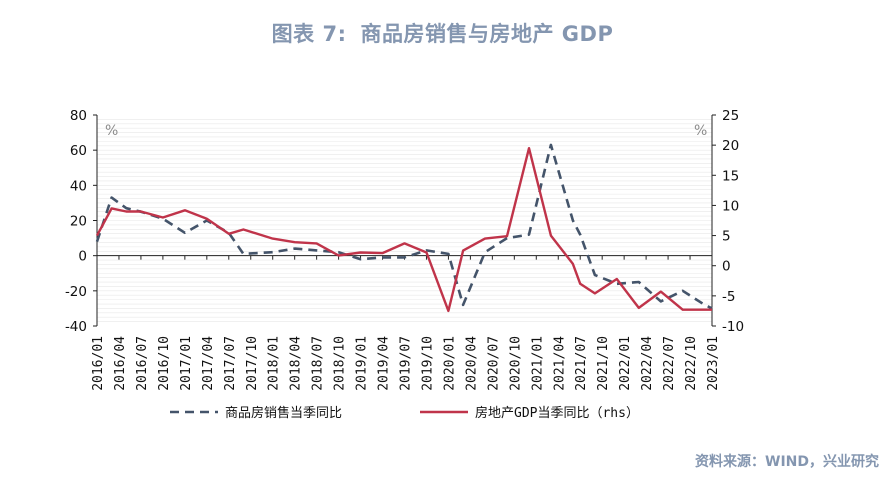 Image resolution: width=885 pixels, height=481 pixels. I want to click on right-unit-label: %, so click(700, 131).